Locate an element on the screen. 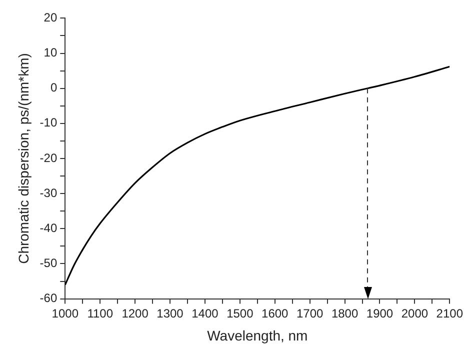  y-tick-label: -30 is located at coordinates (49, 193).